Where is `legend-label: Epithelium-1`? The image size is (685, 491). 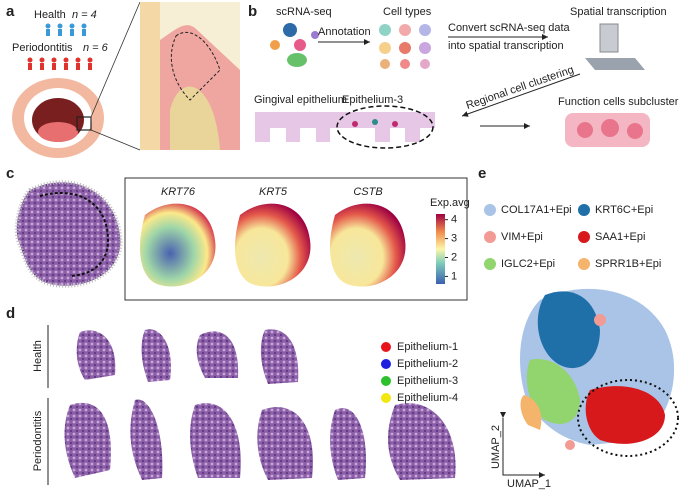
legend-label: Epithelium-1 is located at coordinates (427, 347).